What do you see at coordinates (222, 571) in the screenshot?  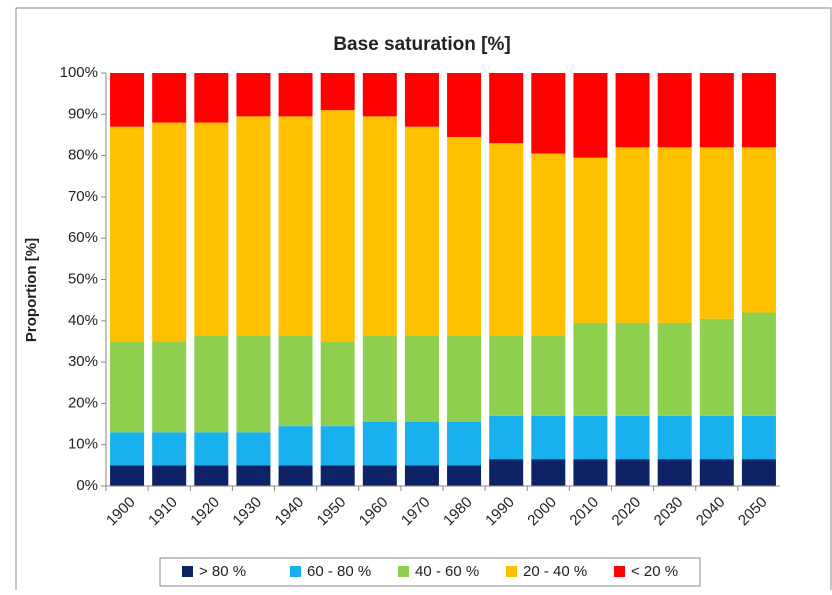 I see `legend-label: > 80 %` at bounding box center [222, 571].